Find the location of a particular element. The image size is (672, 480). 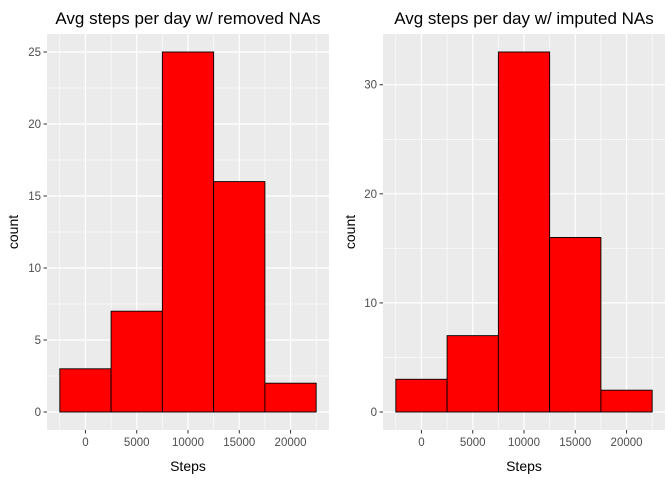

y-tick-label: 15 is located at coordinates (34, 197).